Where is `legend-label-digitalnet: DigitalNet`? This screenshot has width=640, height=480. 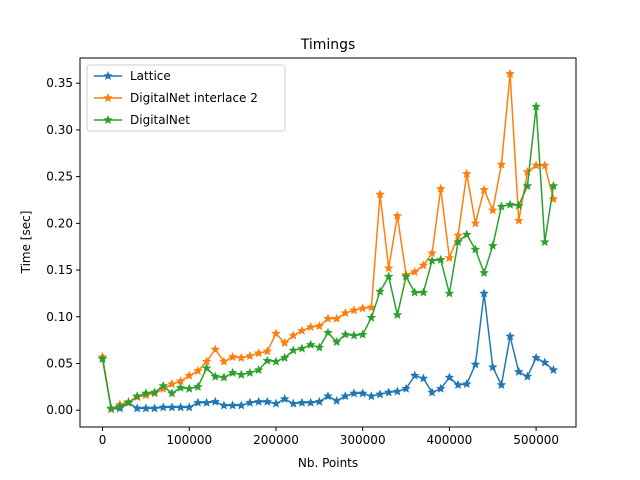 legend-label-digitalnet: DigitalNet is located at coordinates (160, 120).